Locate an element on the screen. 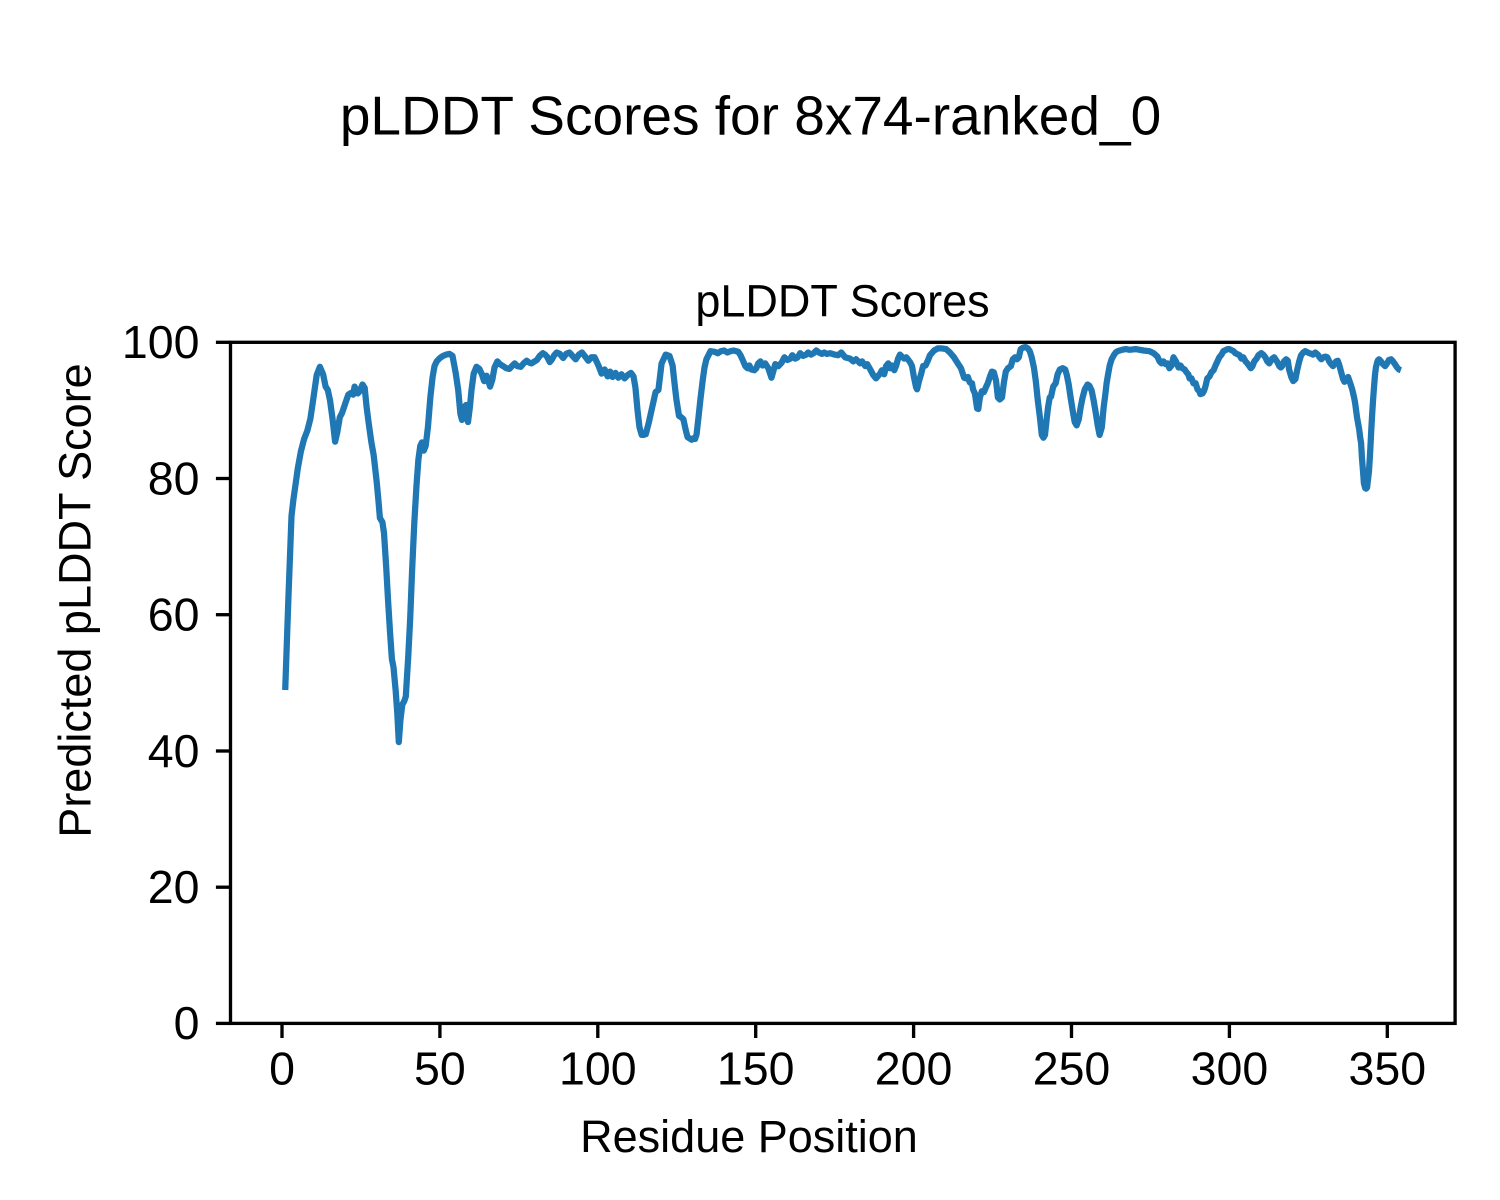 This screenshot has width=1500, height=1200. svg-text: 250 is located at coordinates (1072, 1068).